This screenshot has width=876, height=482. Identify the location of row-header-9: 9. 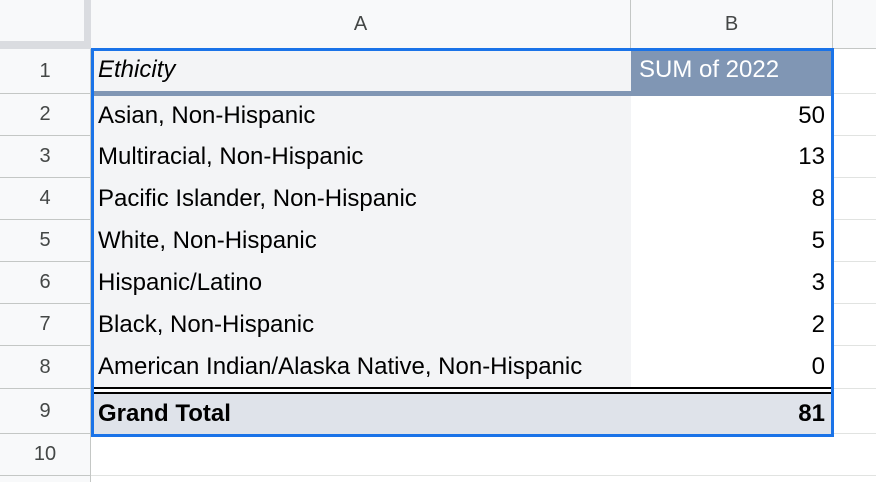
(45, 411).